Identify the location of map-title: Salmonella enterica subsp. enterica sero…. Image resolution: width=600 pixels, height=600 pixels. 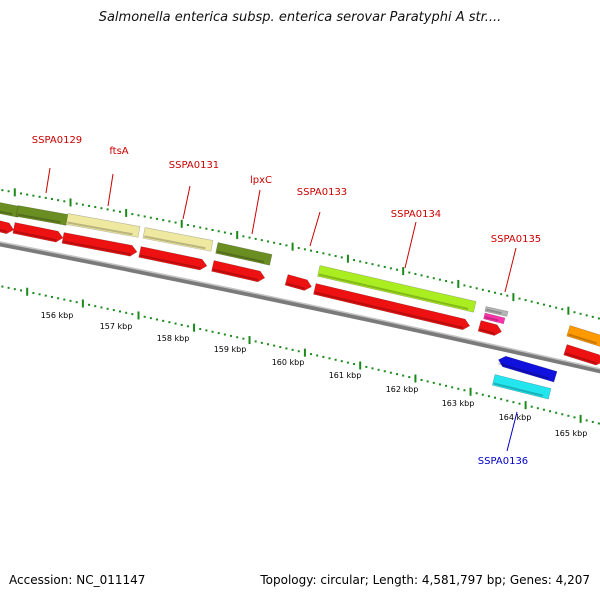
(300, 17).